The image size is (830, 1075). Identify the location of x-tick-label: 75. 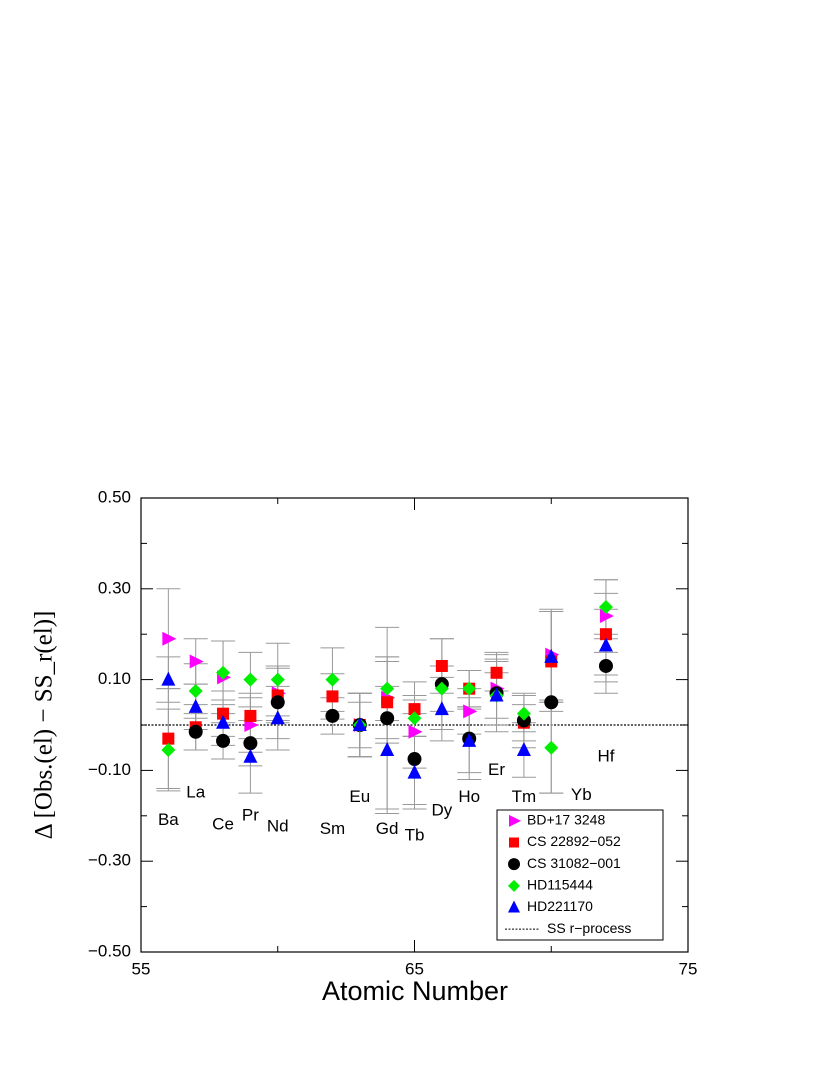
(688, 968).